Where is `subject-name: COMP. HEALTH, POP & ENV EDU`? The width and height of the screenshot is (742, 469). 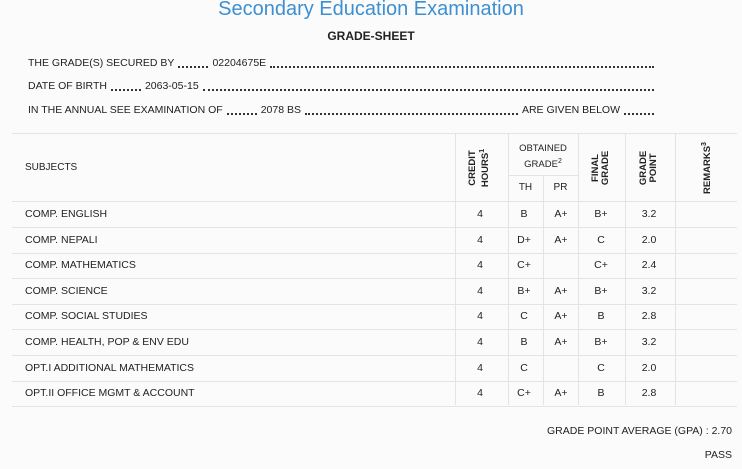
subject-name: COMP. HEALTH, POP & ENV EDU is located at coordinates (107, 342).